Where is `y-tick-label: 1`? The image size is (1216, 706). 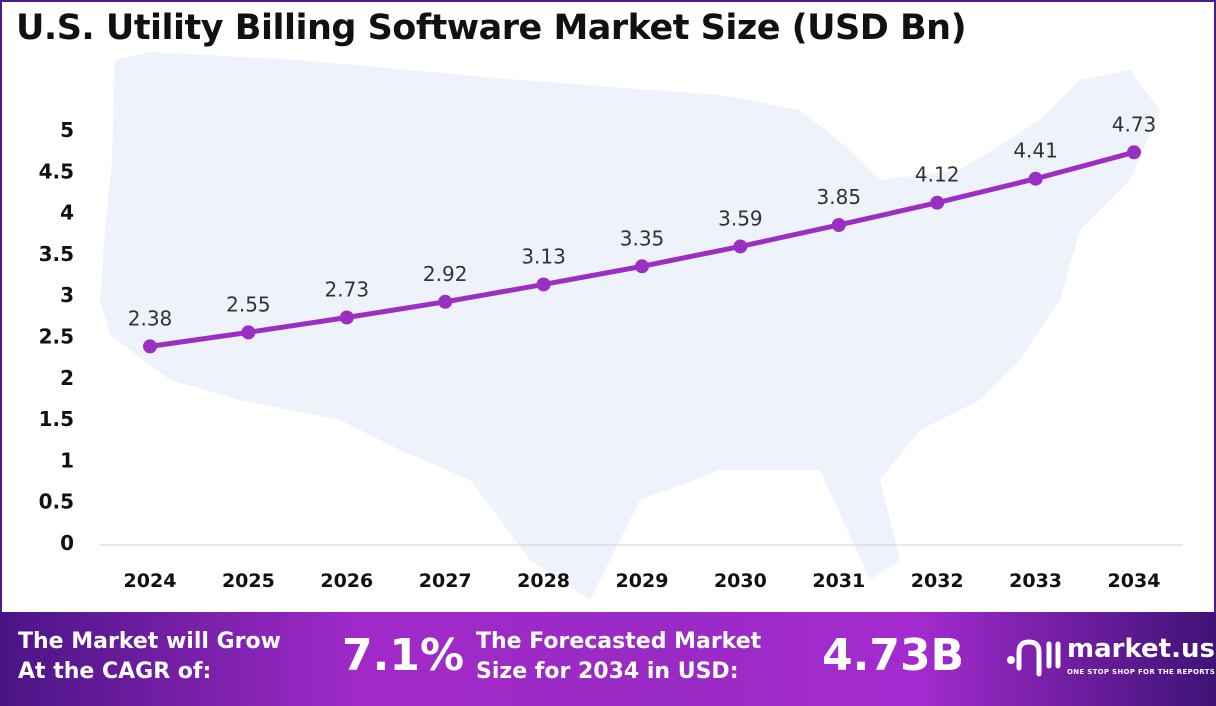
y-tick-label: 1 is located at coordinates (67, 460).